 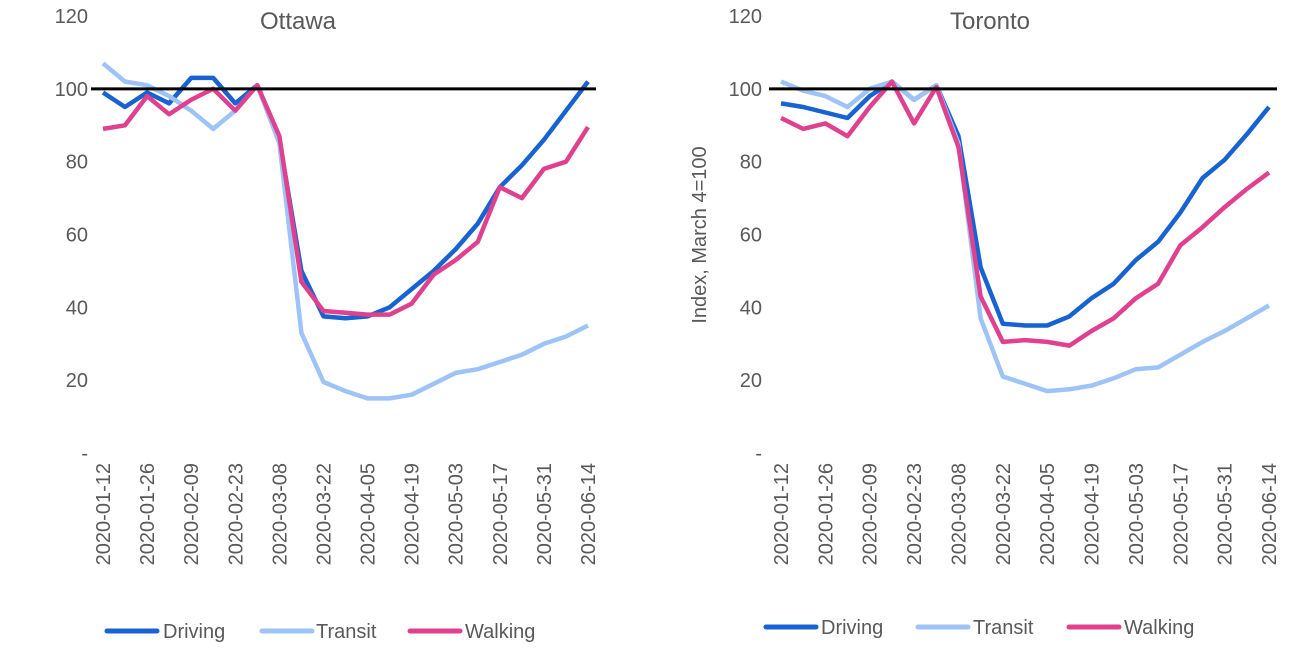 I want to click on y-axis-label: Index, March 4=100, so click(x=700, y=234).